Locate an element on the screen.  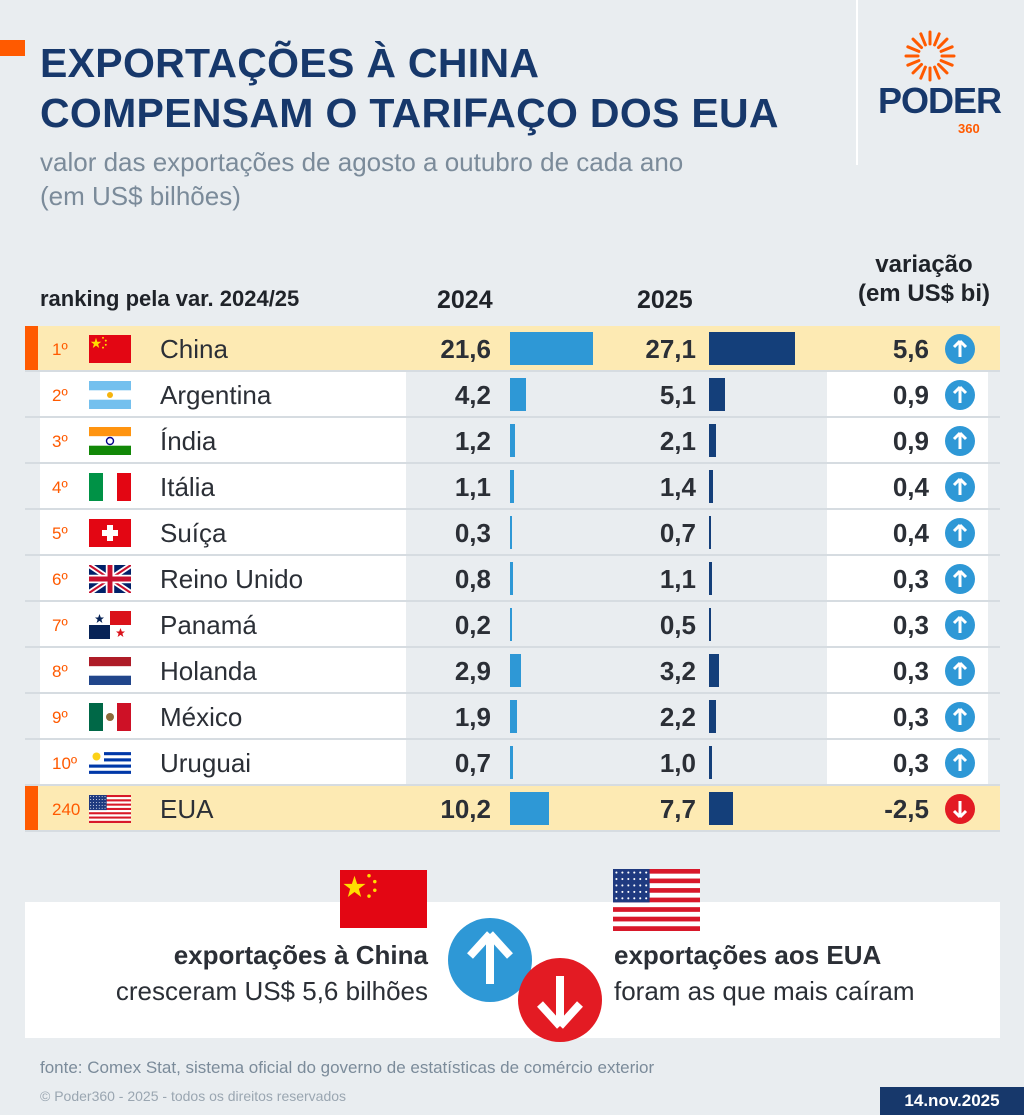
rank: 5º is located at coordinates (60, 533).